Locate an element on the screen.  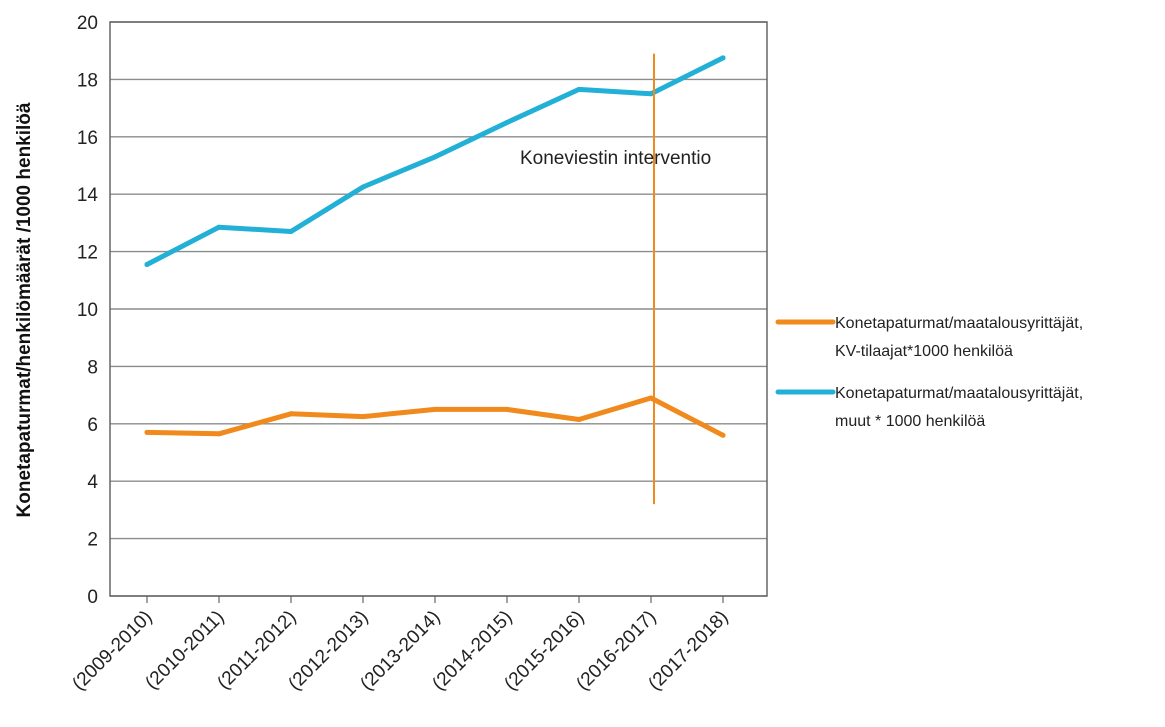
y-tick-label: 6 is located at coordinates (92, 425).